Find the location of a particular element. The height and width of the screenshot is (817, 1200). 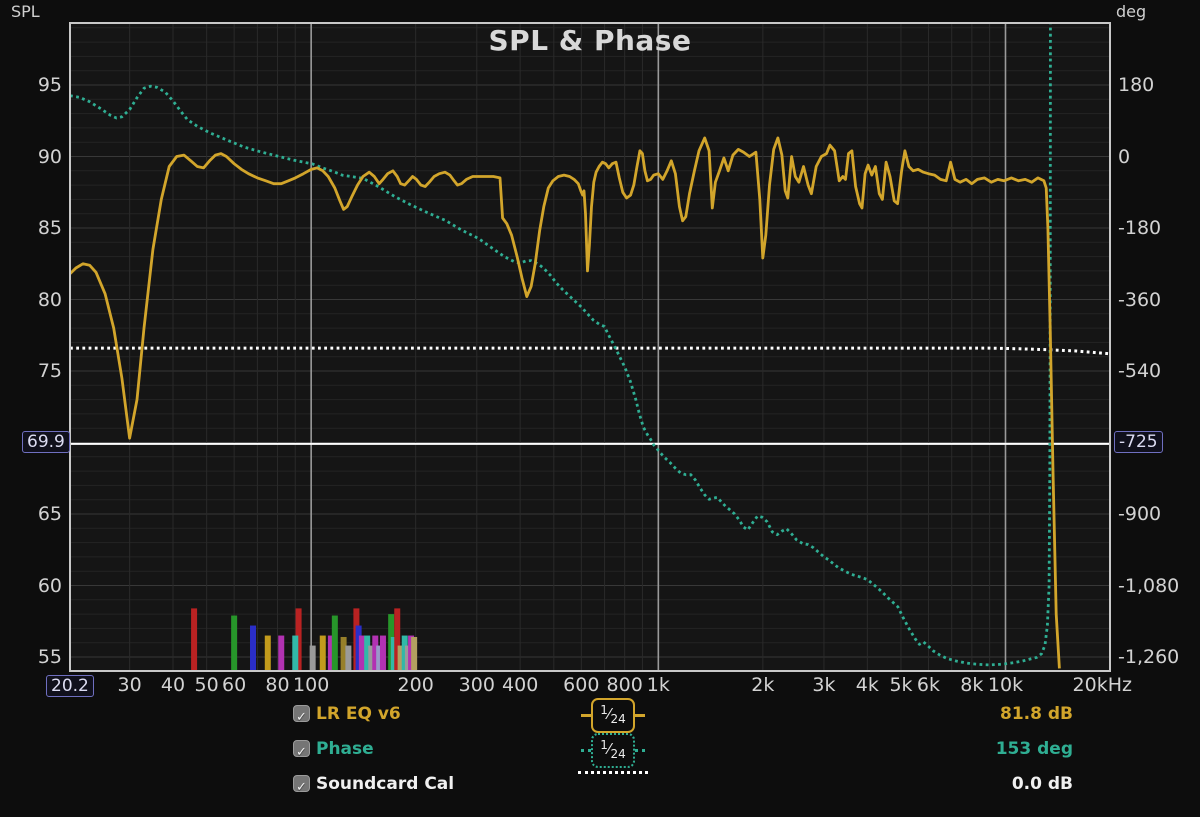

frequency-tick-label: 40 is located at coordinates (173, 685).